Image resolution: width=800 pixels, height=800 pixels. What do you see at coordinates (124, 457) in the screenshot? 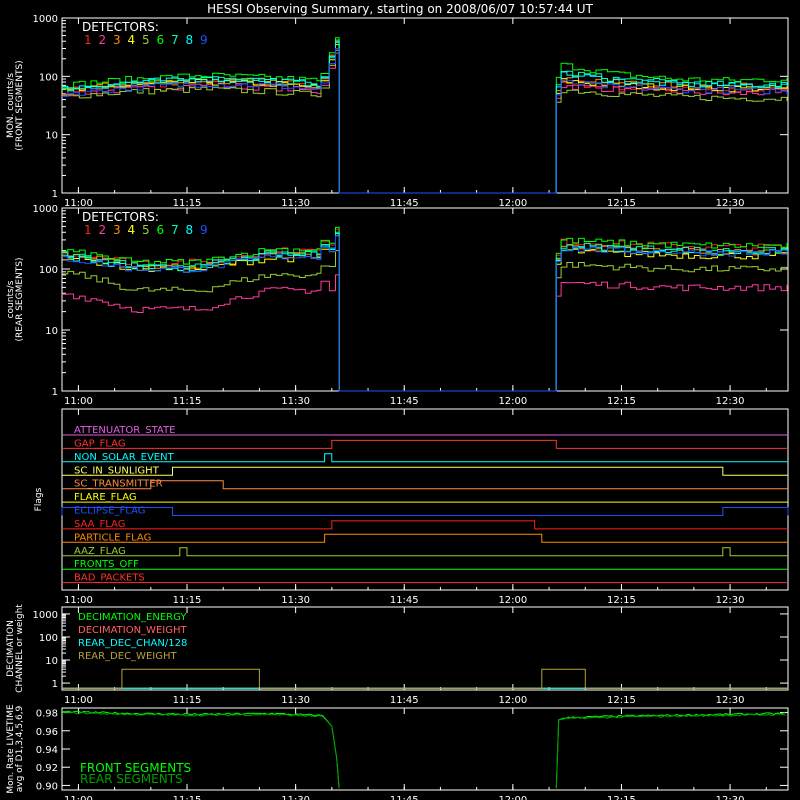
I see `flag-label-non_solar_event: NON_SOLAR_EVENT` at bounding box center [124, 457].